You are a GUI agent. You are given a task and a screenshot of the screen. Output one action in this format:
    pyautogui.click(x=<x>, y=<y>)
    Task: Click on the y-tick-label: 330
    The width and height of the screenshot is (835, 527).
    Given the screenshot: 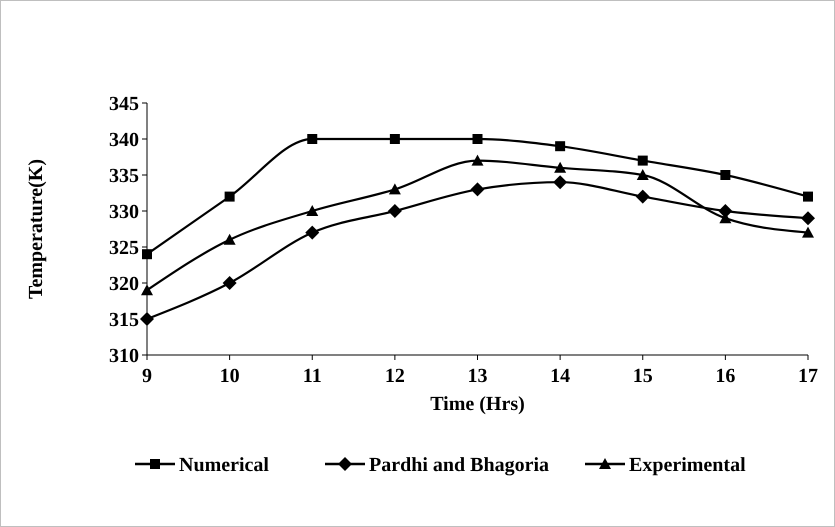 What is the action you would take?
    pyautogui.click(x=124, y=212)
    